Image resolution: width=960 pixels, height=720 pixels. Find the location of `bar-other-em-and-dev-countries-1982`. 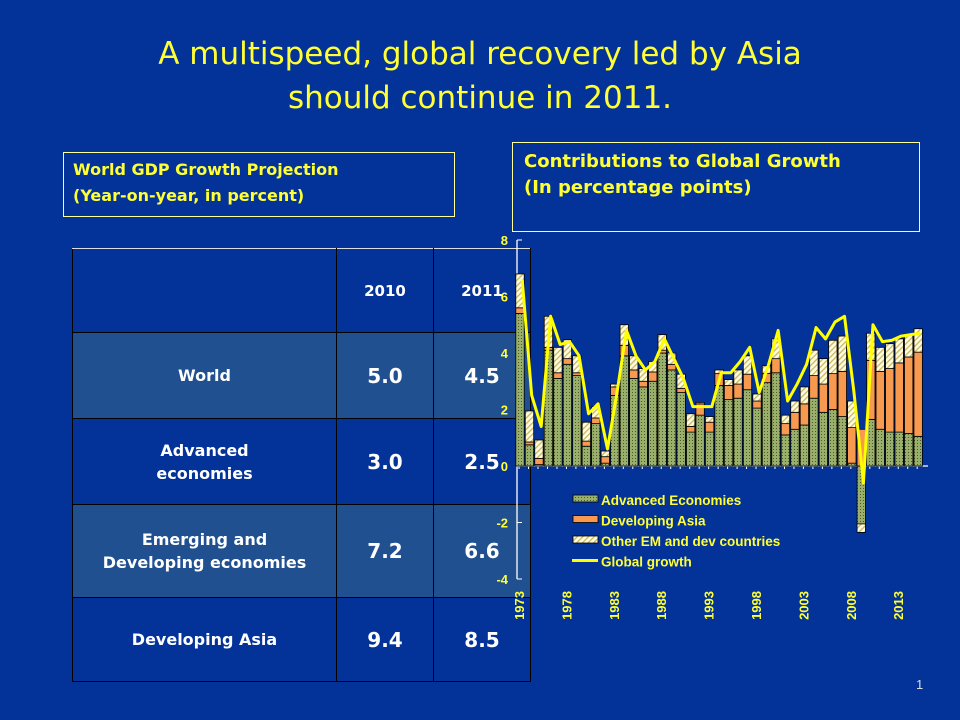

bar-other-em-and-dev-countries-1982 is located at coordinates (605, 454).